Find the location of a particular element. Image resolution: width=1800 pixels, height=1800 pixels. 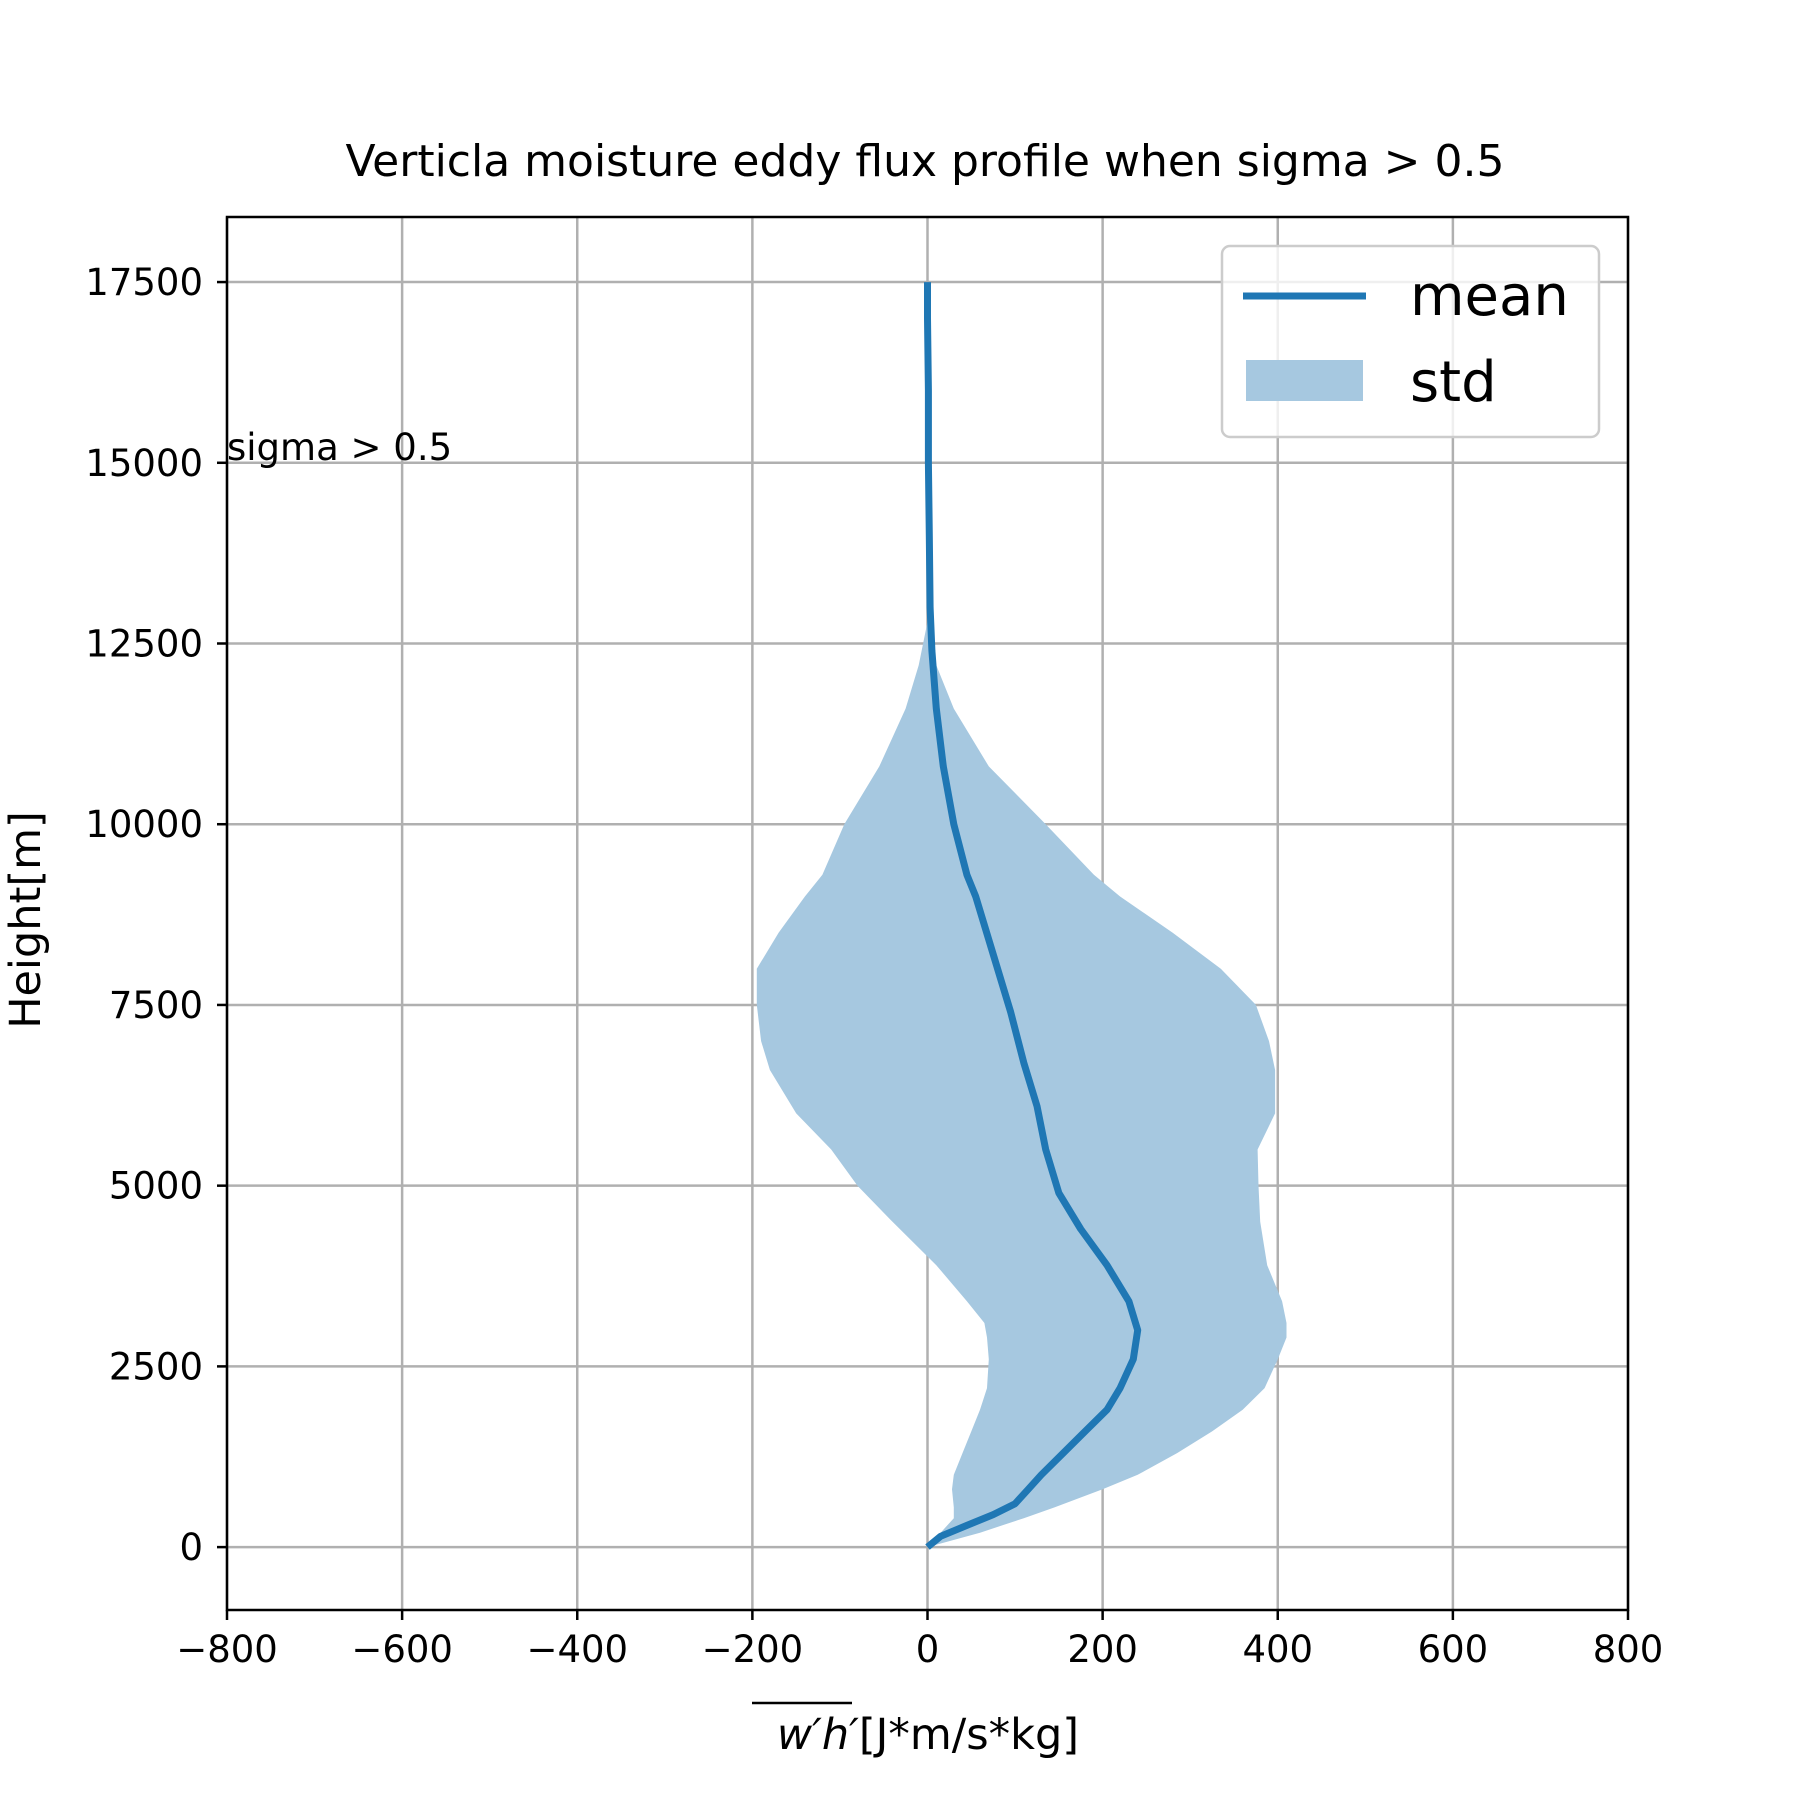

sigma-annotation: sigma > 0.5 is located at coordinates (339, 447).